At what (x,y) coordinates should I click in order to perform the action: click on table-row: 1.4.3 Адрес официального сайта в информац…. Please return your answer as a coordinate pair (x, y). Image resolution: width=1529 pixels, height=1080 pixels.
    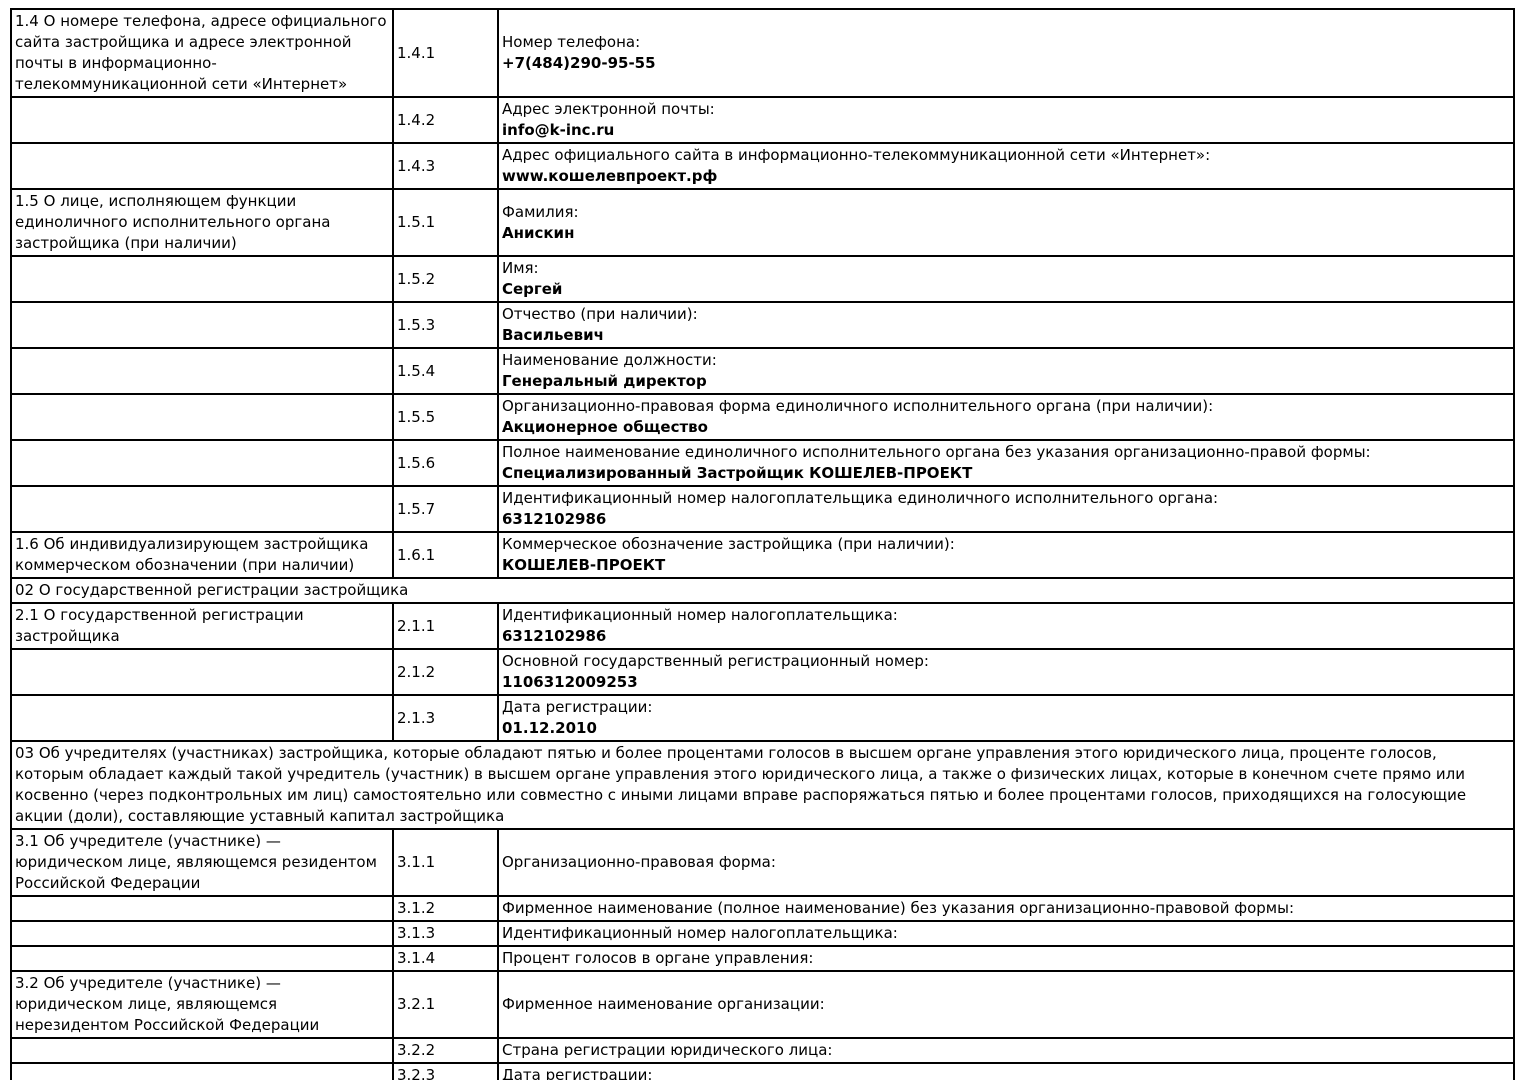
    Looking at the image, I should click on (762, 166).